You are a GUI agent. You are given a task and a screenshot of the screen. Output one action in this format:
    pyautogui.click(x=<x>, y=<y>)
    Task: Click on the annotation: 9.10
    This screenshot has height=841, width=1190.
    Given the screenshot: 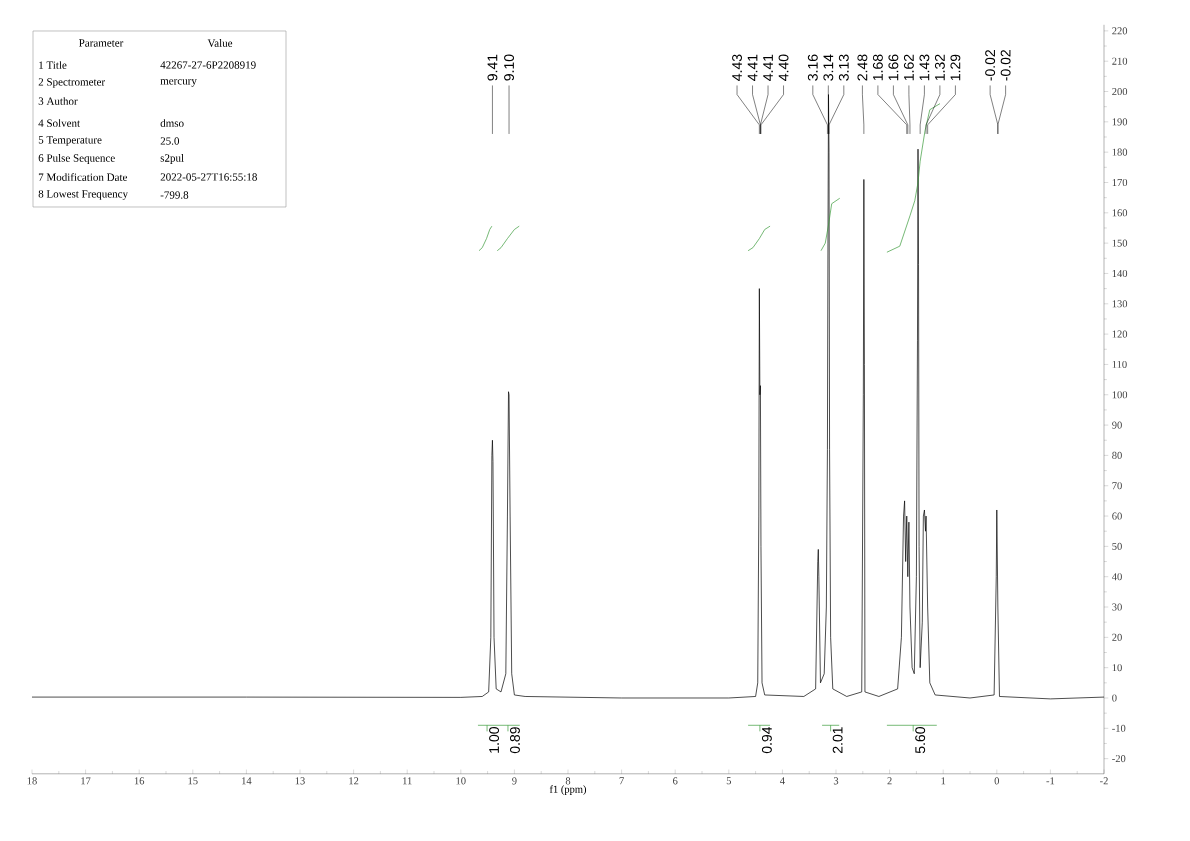 What is the action you would take?
    pyautogui.click(x=509, y=67)
    